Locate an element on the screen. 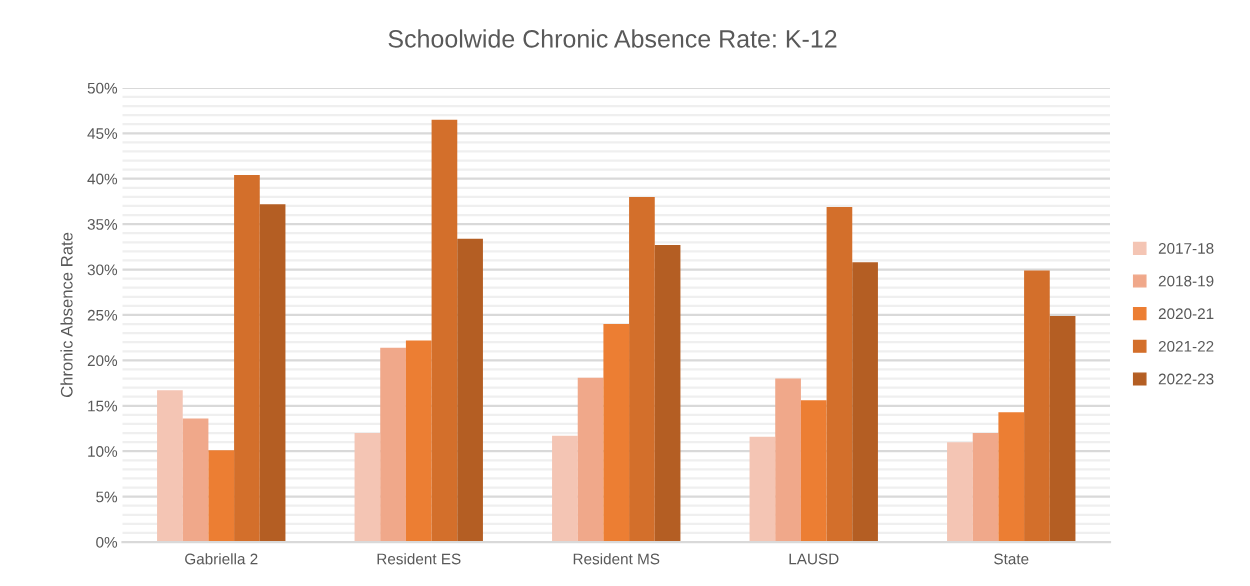 The image size is (1250, 586). y-tick-label: 0% is located at coordinates (107, 542).